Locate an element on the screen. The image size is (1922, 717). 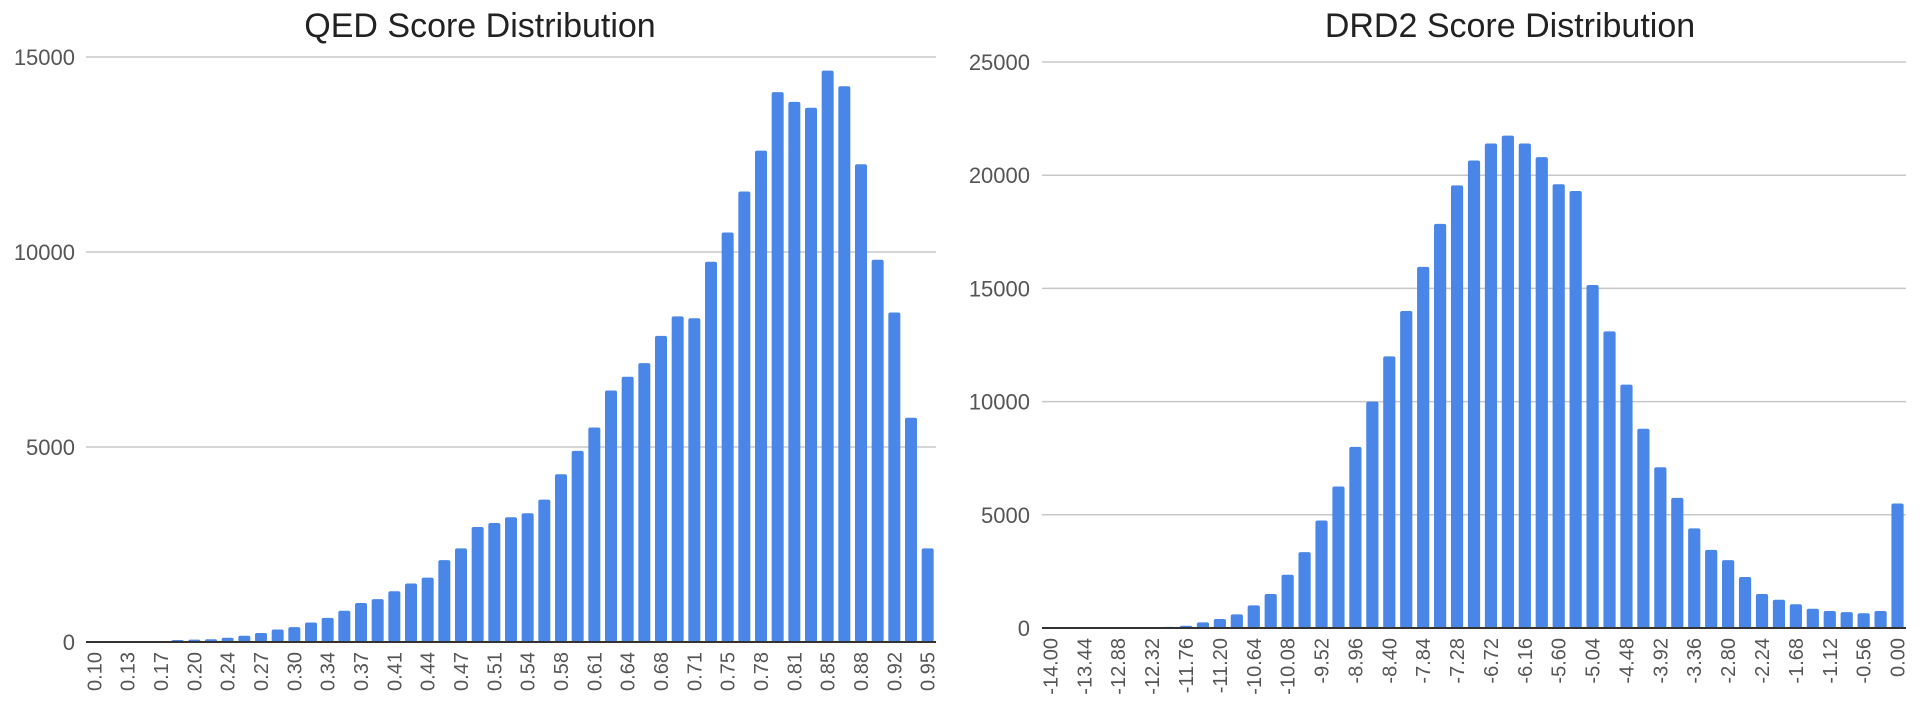
drd2-x-tick-label: -10.64 is located at coordinates (1255, 666).